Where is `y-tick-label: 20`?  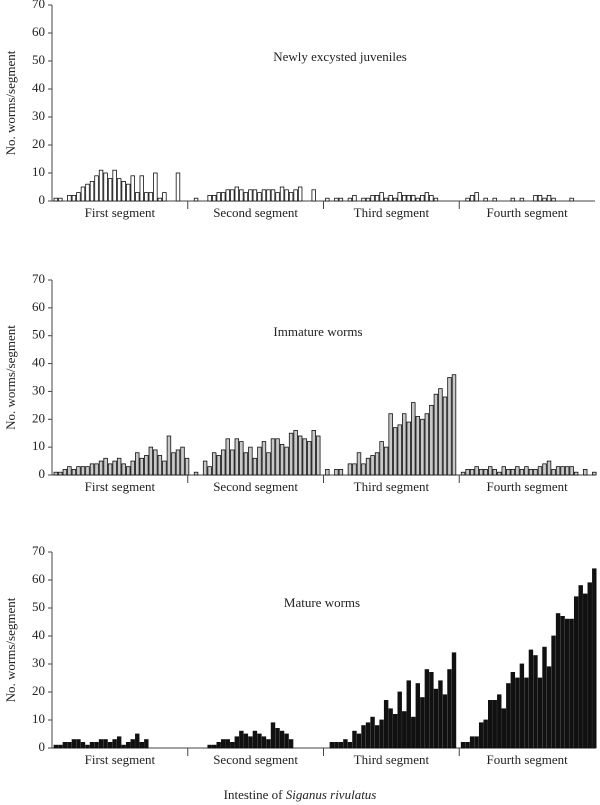 y-tick-label: 20 is located at coordinates (38, 417).